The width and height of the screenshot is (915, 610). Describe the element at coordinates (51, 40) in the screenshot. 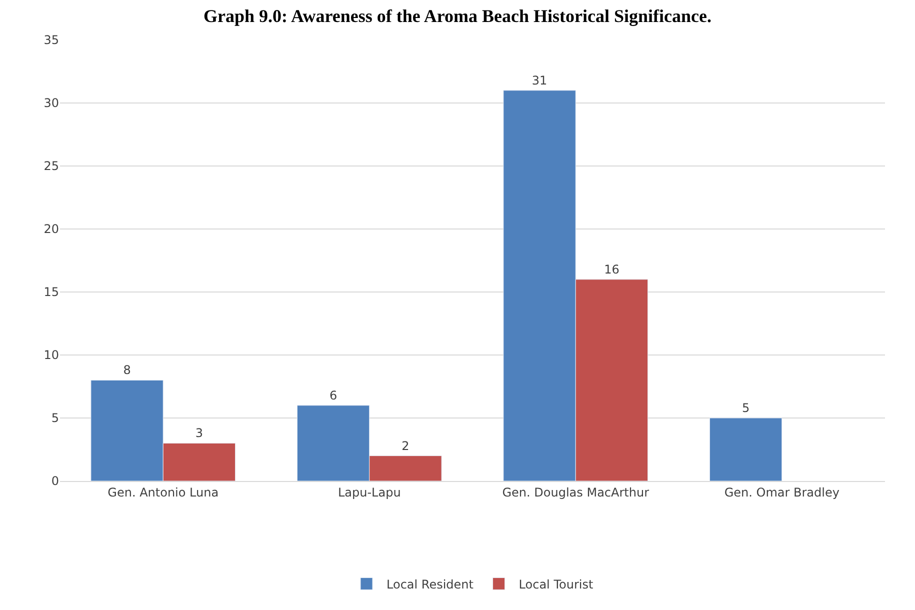

I see `y-tick-label: 35` at that location.